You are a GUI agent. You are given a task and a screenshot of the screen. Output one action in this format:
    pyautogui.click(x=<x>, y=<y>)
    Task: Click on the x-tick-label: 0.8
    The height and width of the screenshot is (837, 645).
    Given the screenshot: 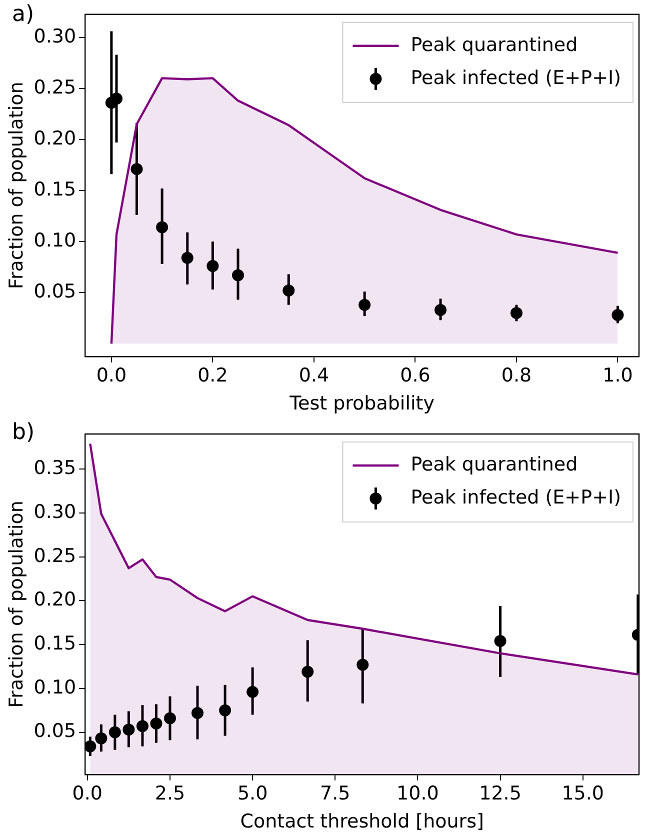 What is the action you would take?
    pyautogui.click(x=516, y=375)
    